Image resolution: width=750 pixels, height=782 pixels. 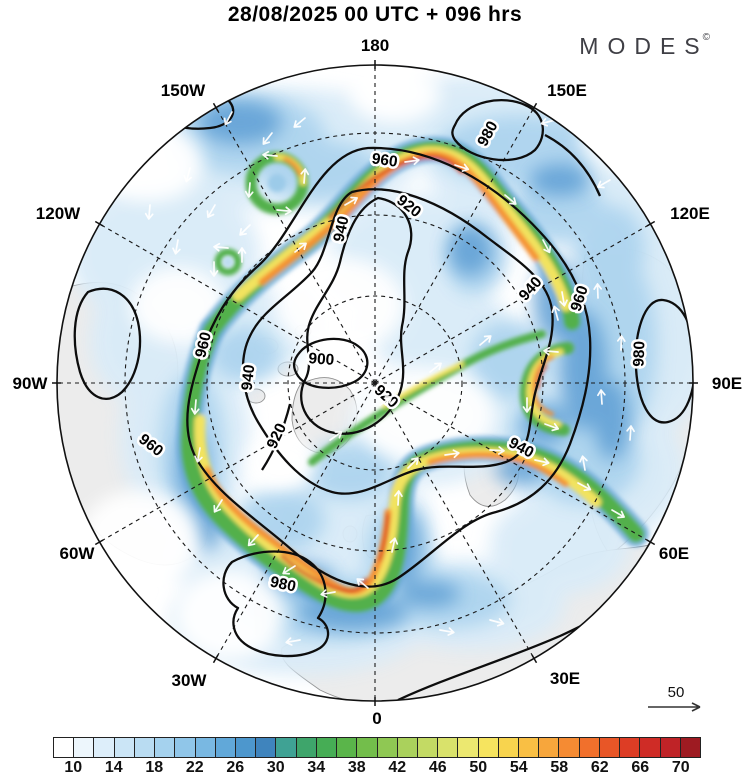 What do you see at coordinates (113, 767) in the screenshot?
I see `colorbar-tick-14: 14` at bounding box center [113, 767].